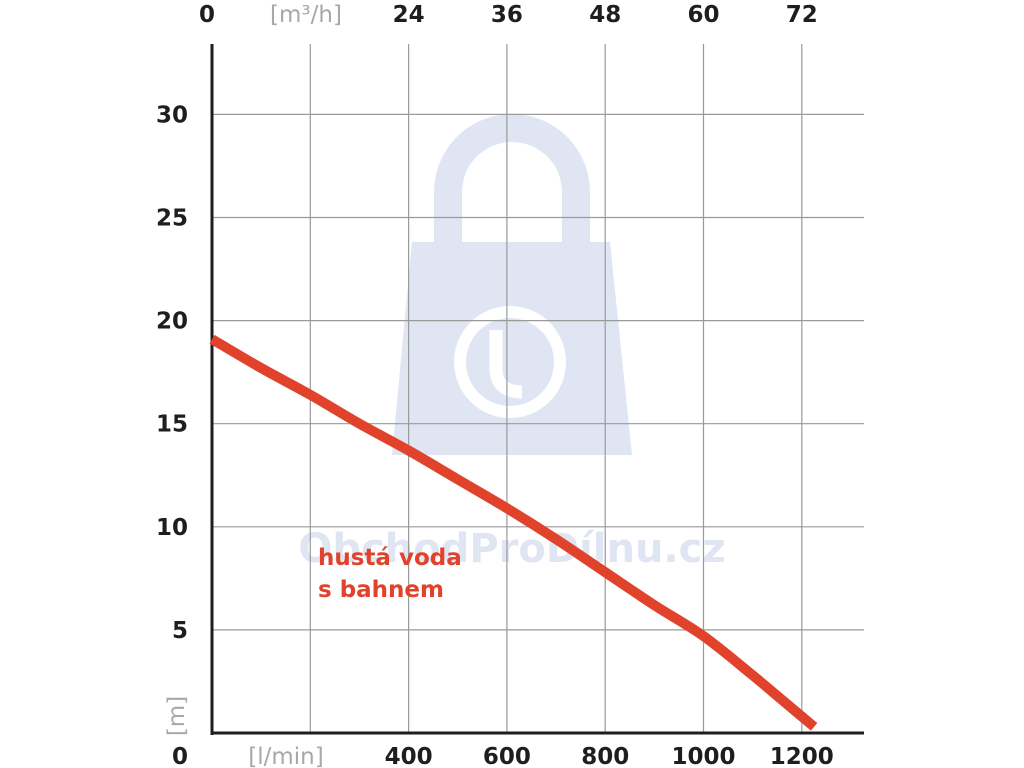 The image size is (1024, 768). Describe the element at coordinates (172, 425) in the screenshot. I see `y-tick-label: 15` at that location.